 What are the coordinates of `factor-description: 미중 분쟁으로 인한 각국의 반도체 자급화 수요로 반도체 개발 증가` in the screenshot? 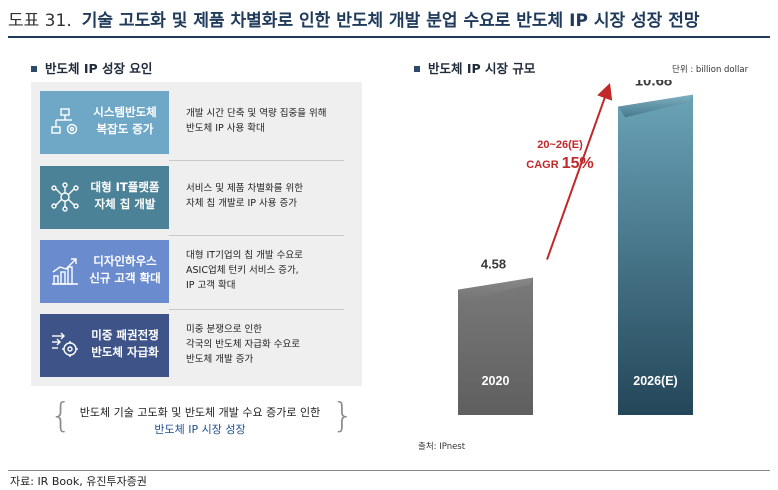 It's located at (271, 344).